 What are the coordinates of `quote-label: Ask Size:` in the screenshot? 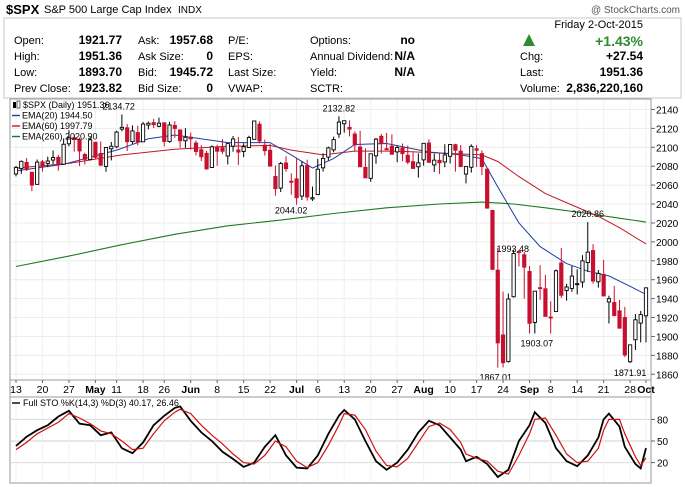 It's located at (161, 57).